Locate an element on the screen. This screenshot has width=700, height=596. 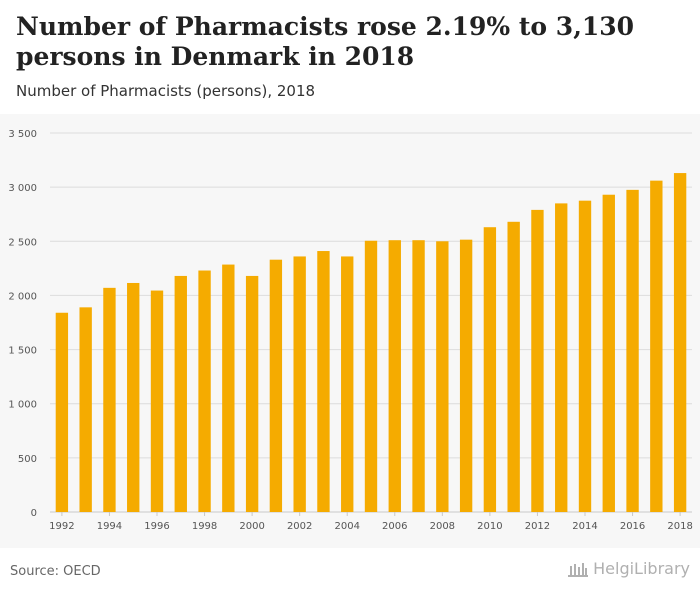
bar-2010 is located at coordinates (490, 370).